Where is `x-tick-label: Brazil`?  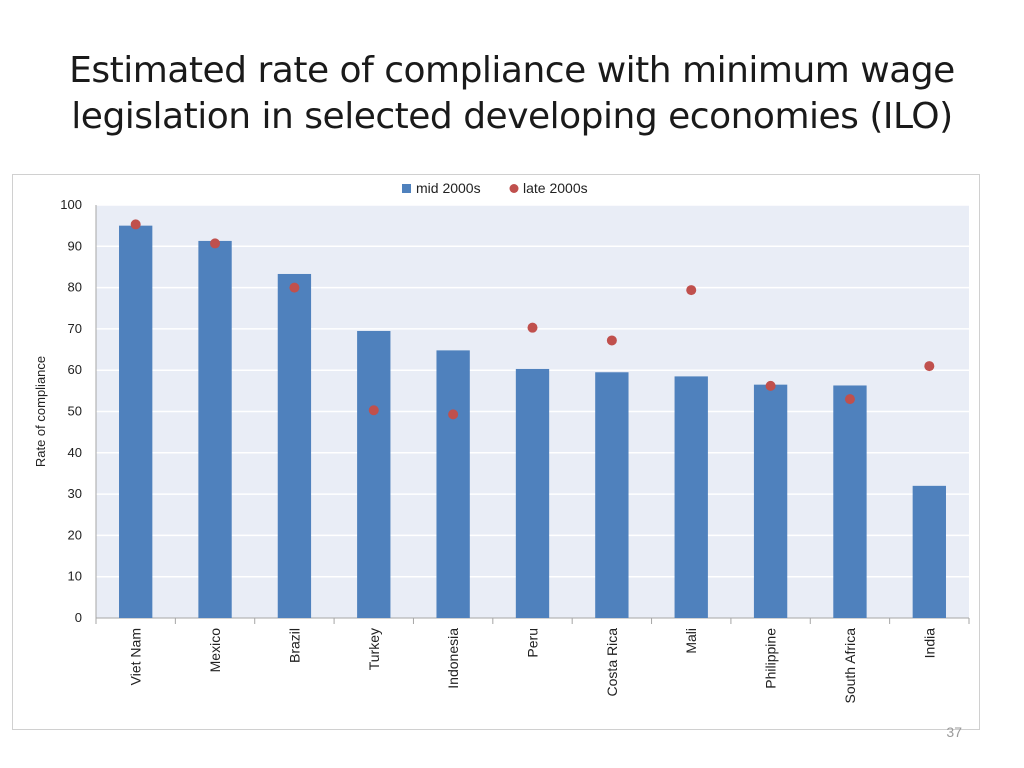
x-tick-label: Brazil is located at coordinates (294, 645).